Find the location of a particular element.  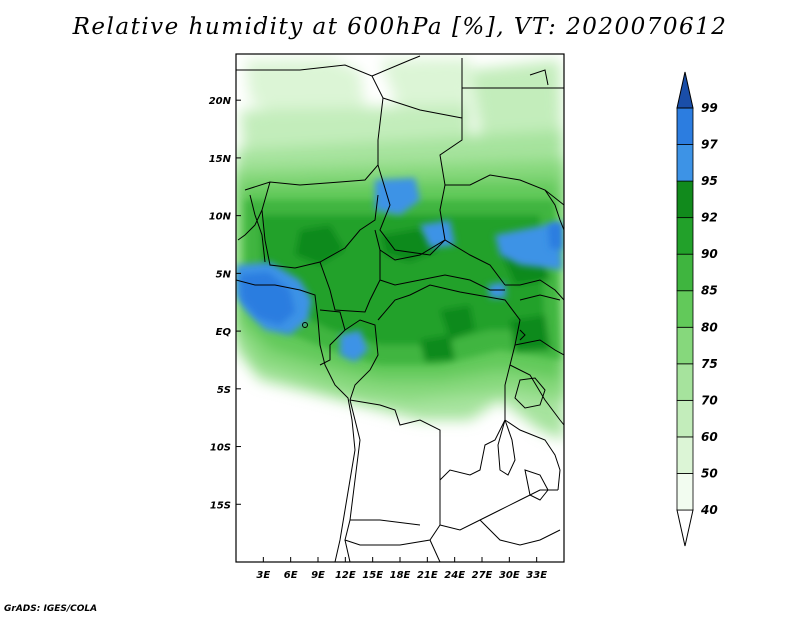

colorbar-label: 60 is located at coordinates (709, 437).